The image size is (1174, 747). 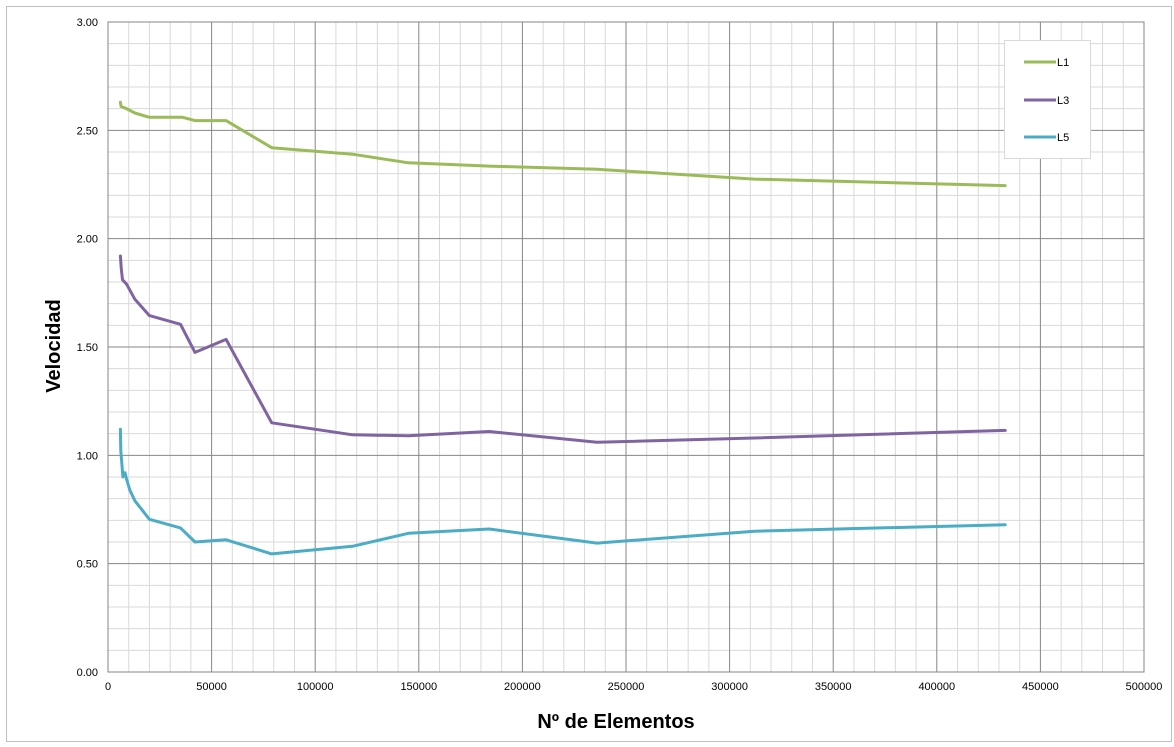 What do you see at coordinates (87, 456) in the screenshot?
I see `y-tick-label: 1.00` at bounding box center [87, 456].